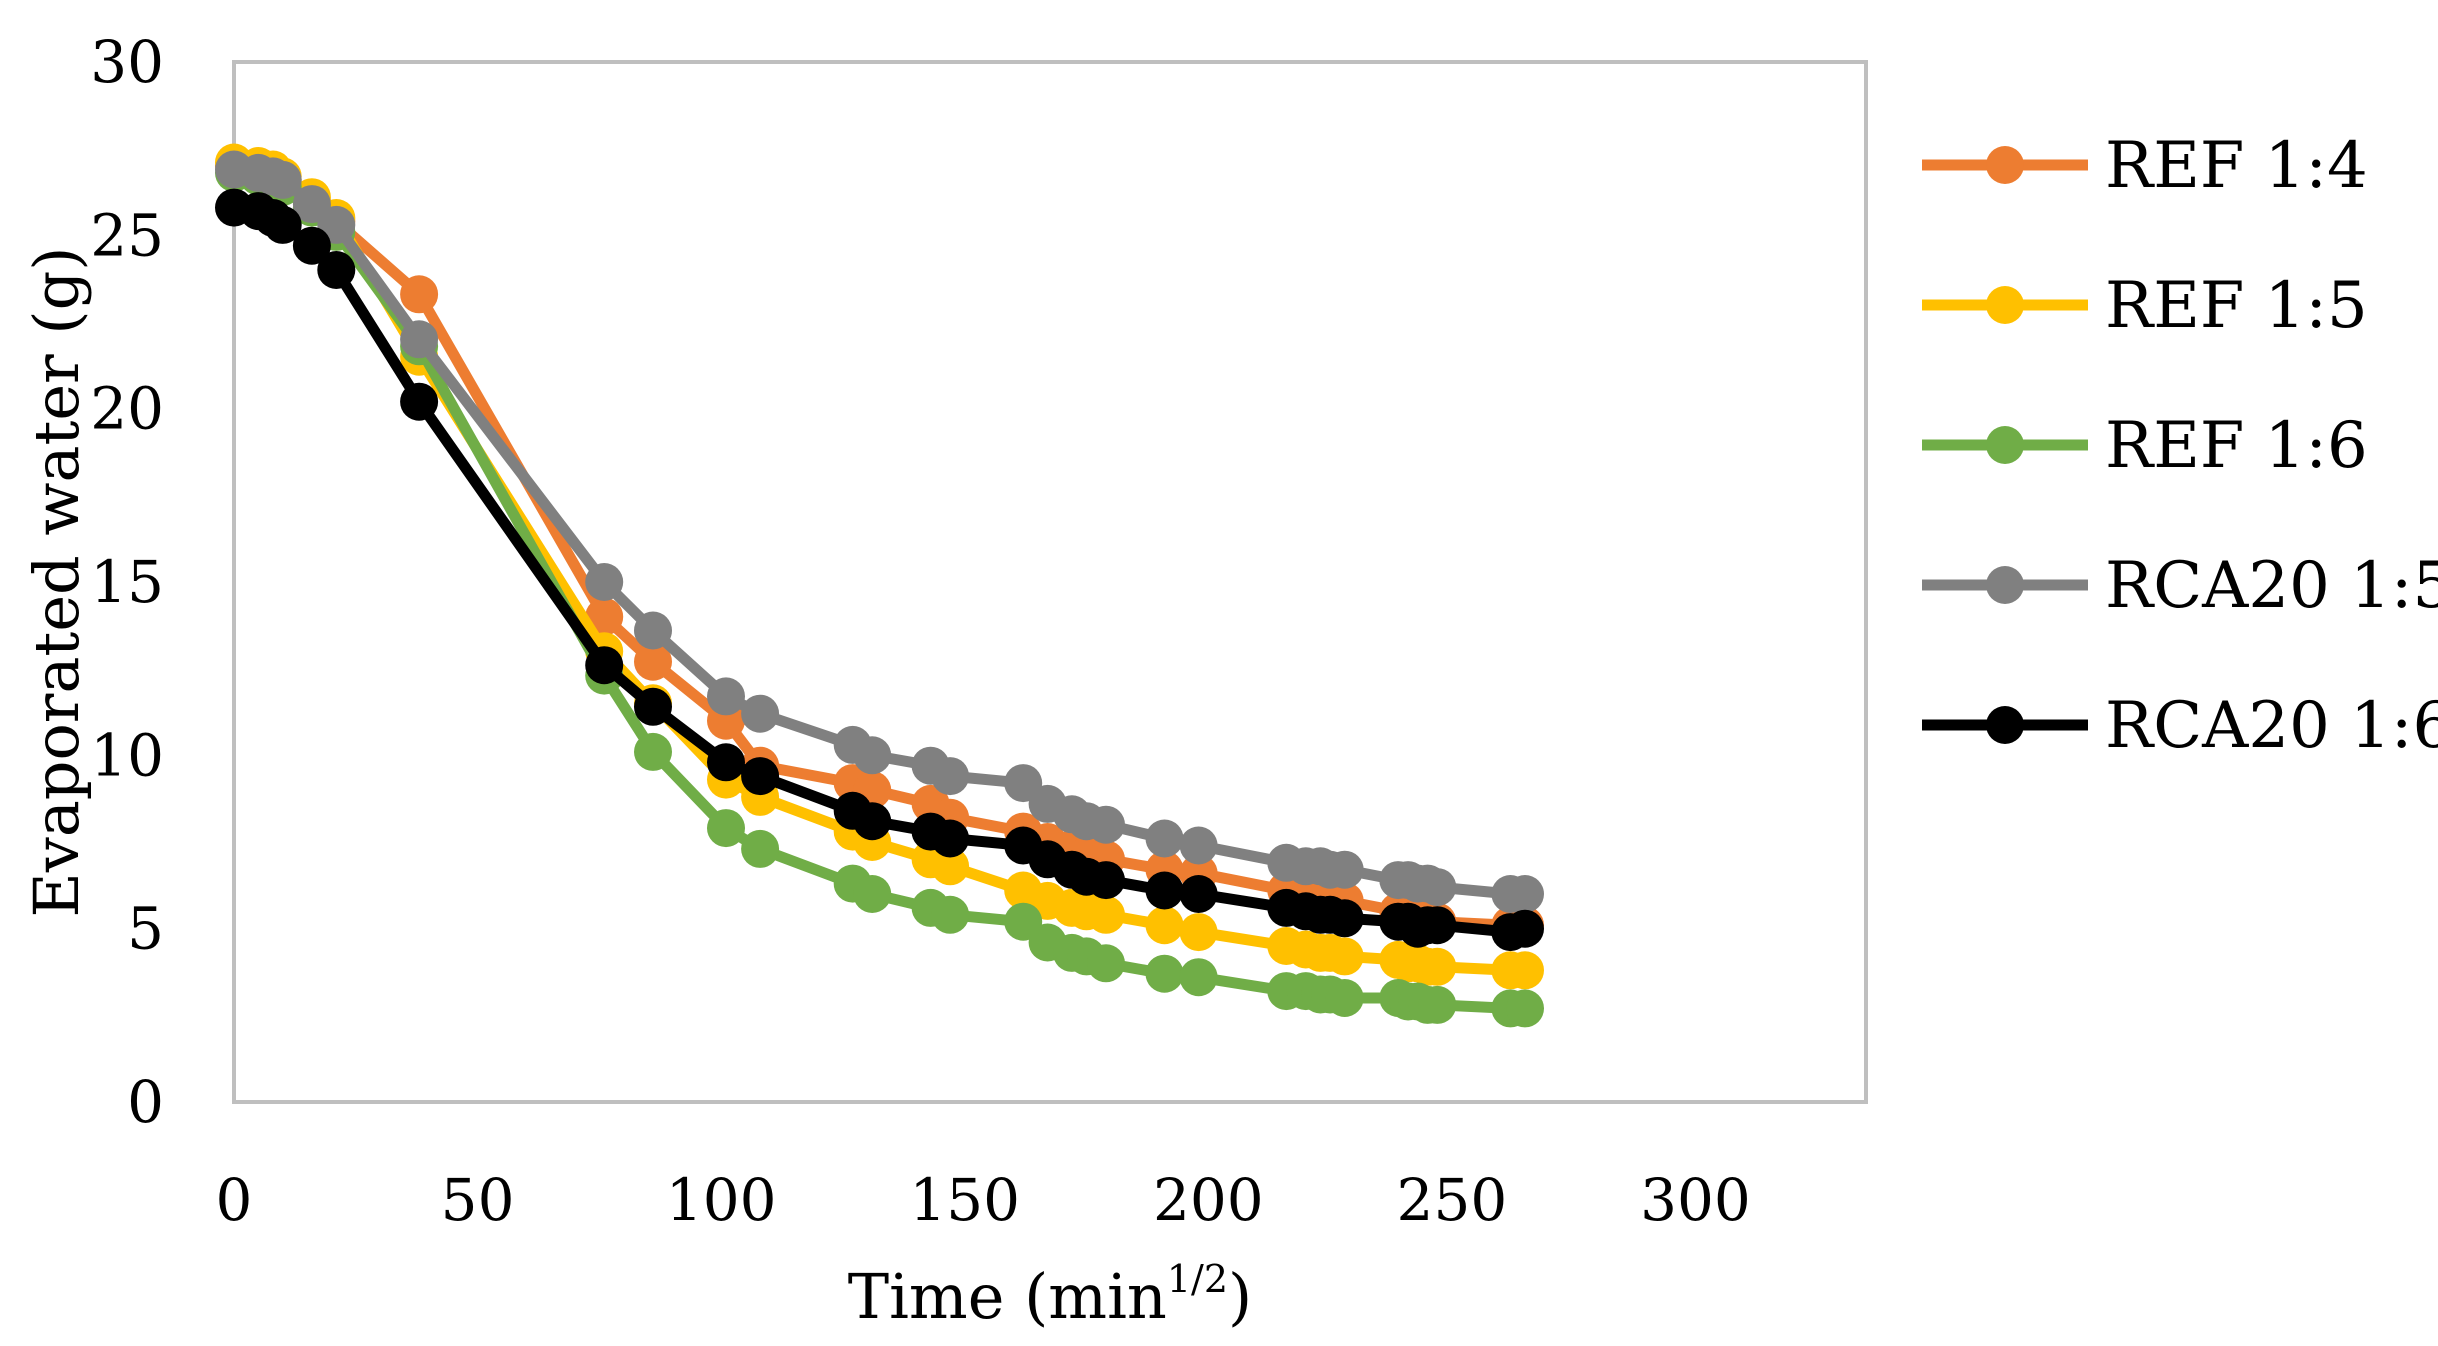  Describe the element at coordinates (2236, 306) in the screenshot. I see `legend-label: REF 1:5` at that location.